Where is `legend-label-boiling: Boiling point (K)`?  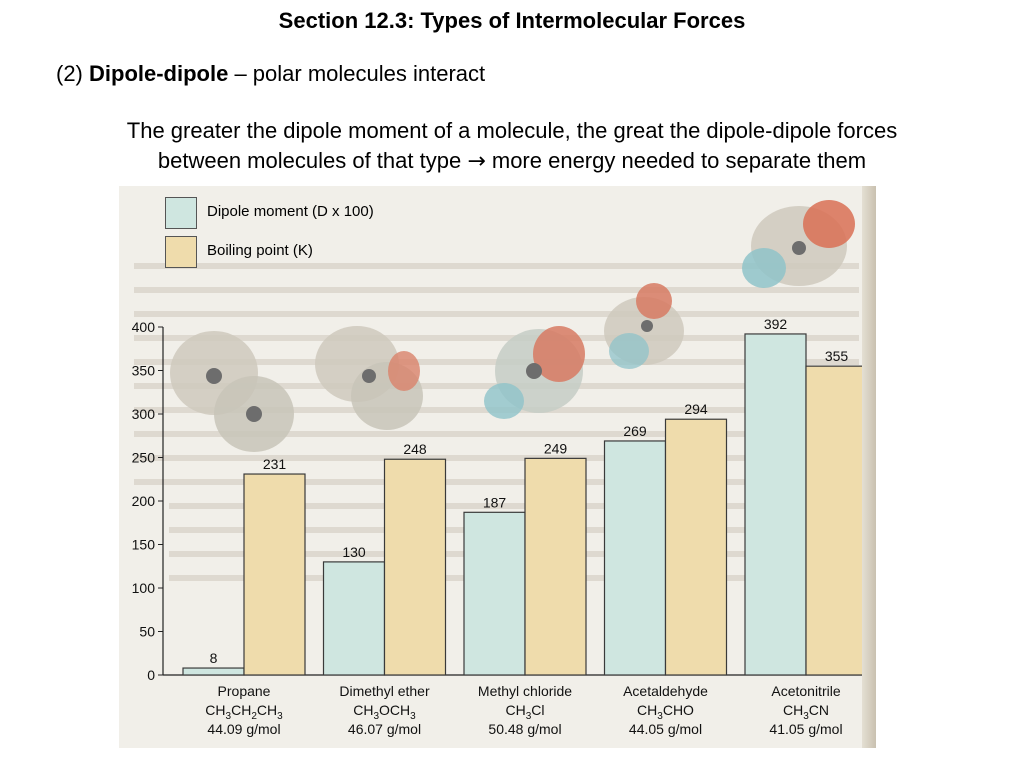
legend-label-boiling: Boiling point (K) is located at coordinates (260, 250).